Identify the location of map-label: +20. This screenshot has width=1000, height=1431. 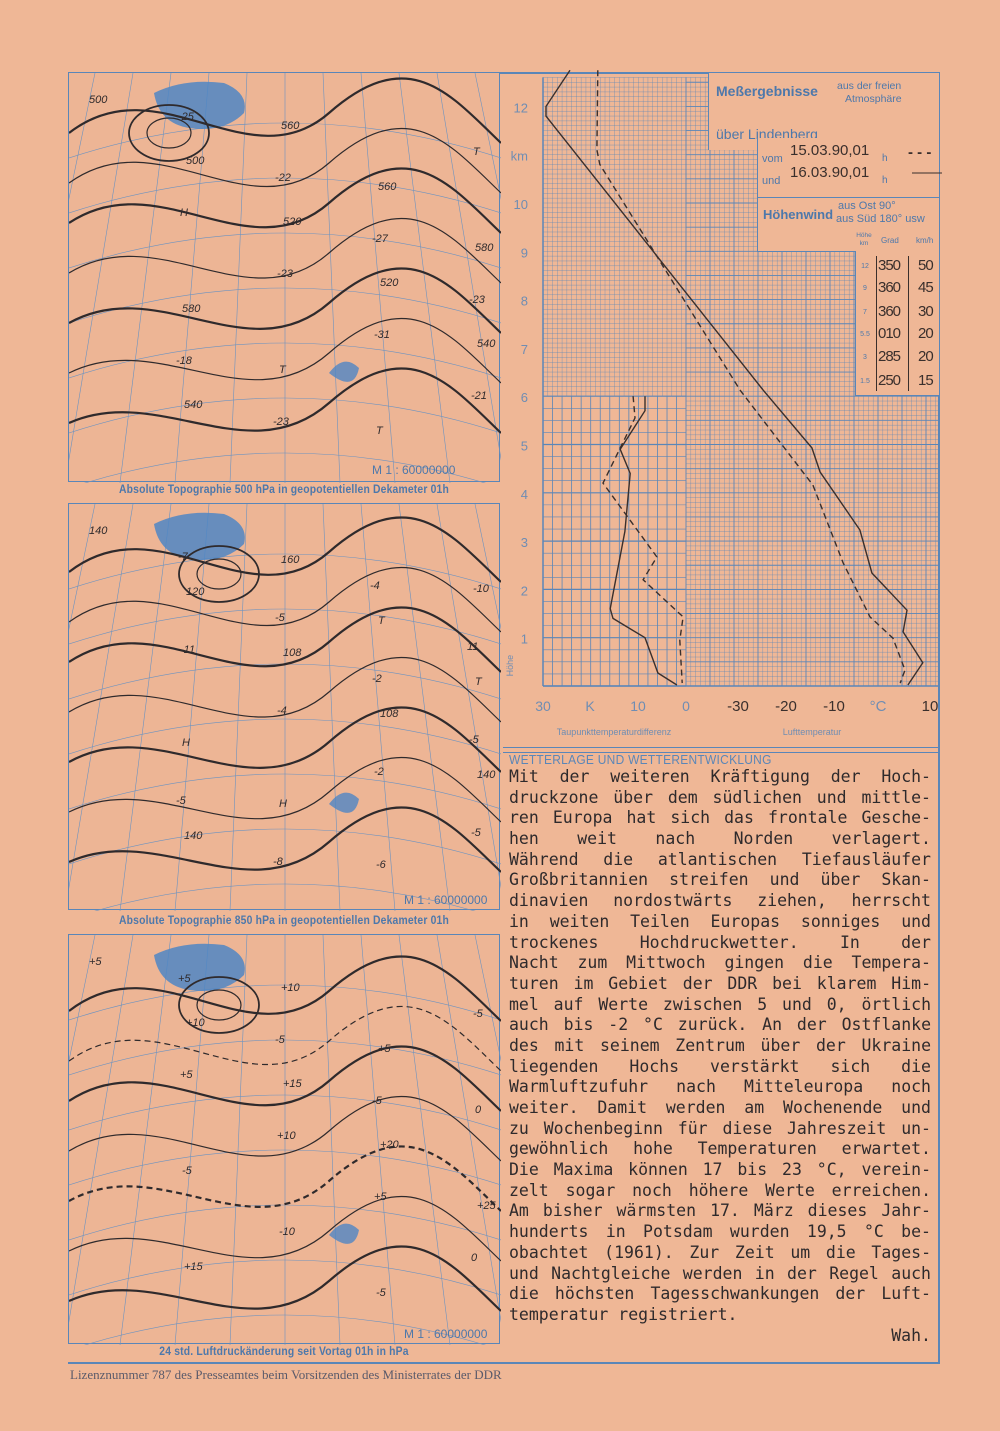
(390, 1145).